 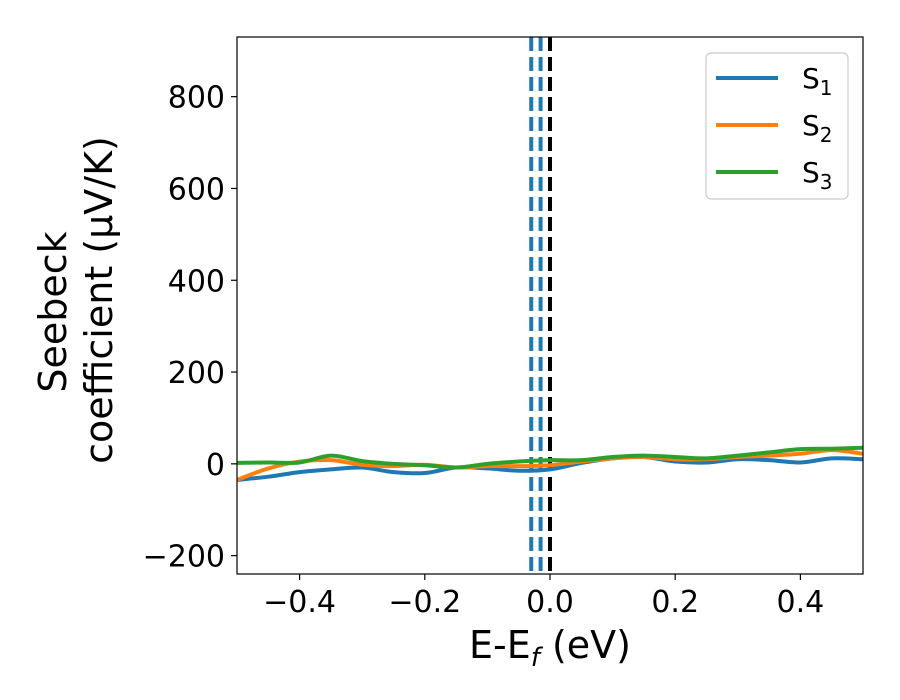 I want to click on y-tick-label: 0, so click(x=215, y=465).